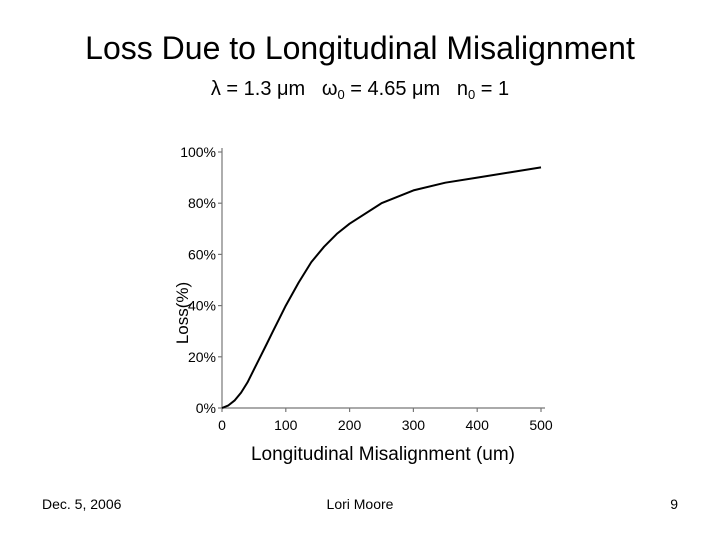 The width and height of the screenshot is (720, 540). What do you see at coordinates (82, 504) in the screenshot?
I see `footer-date: Dec. 5, 2006` at bounding box center [82, 504].